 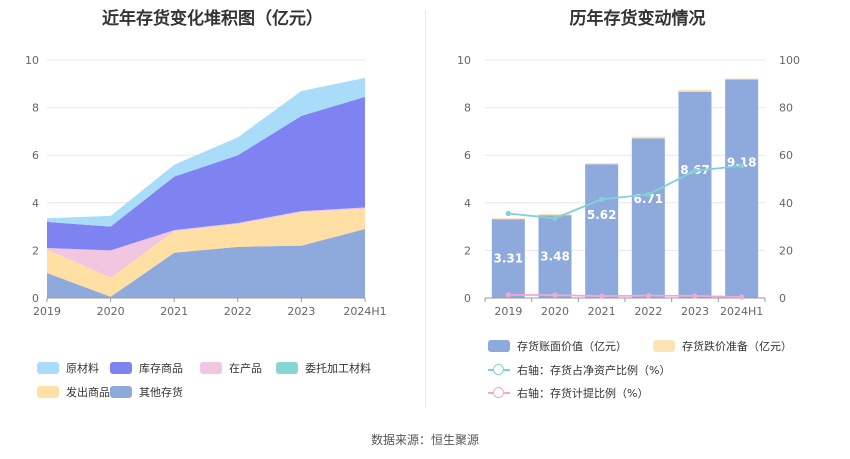 I want to click on legend-item: 存货跌价准备（亿元）, so click(x=722, y=346).